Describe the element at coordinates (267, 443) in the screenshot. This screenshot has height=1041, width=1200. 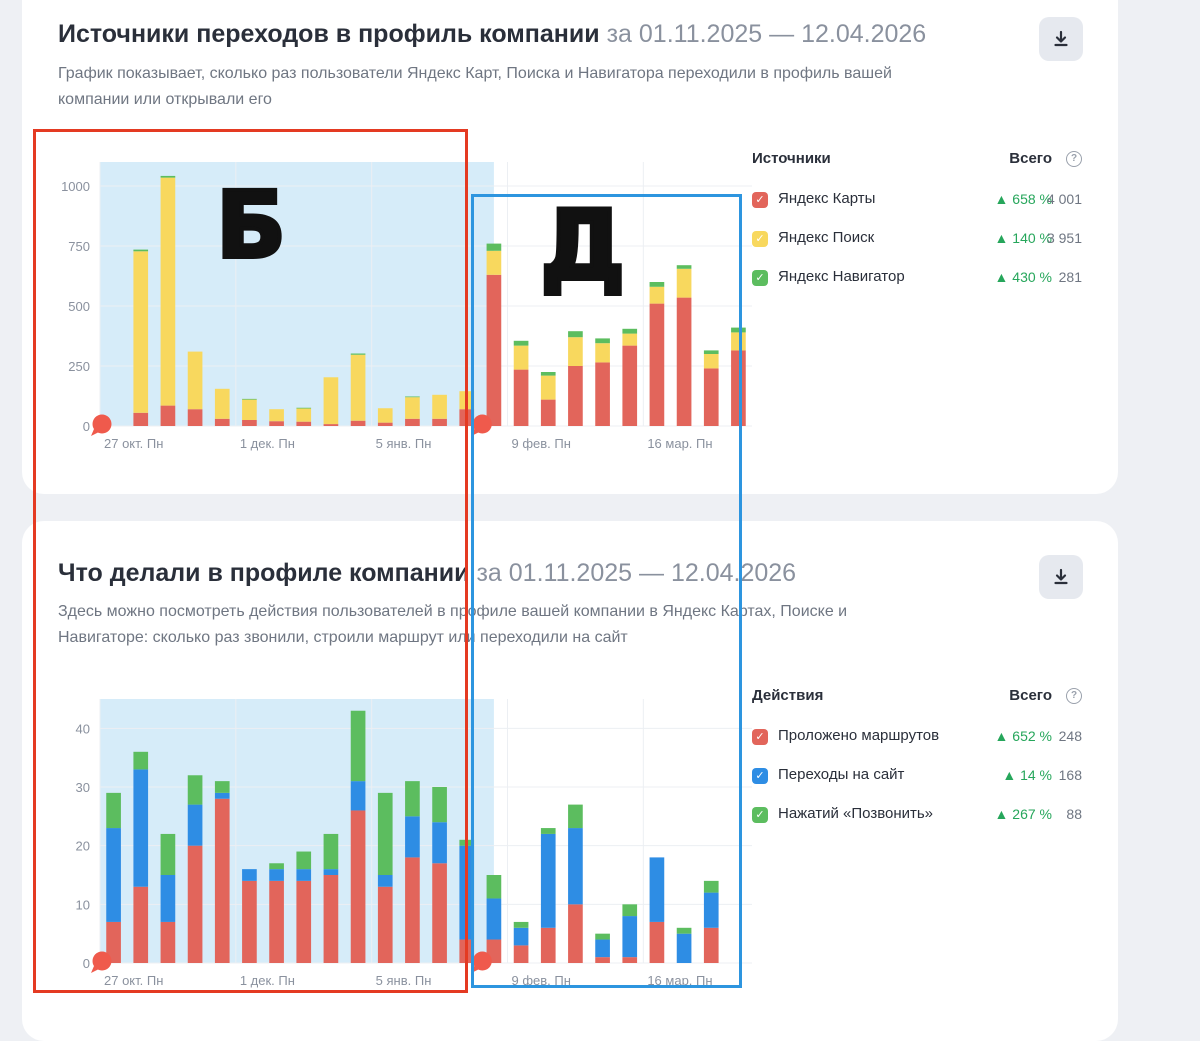
I see `x-tick-label: 1 дек. Пн` at that location.